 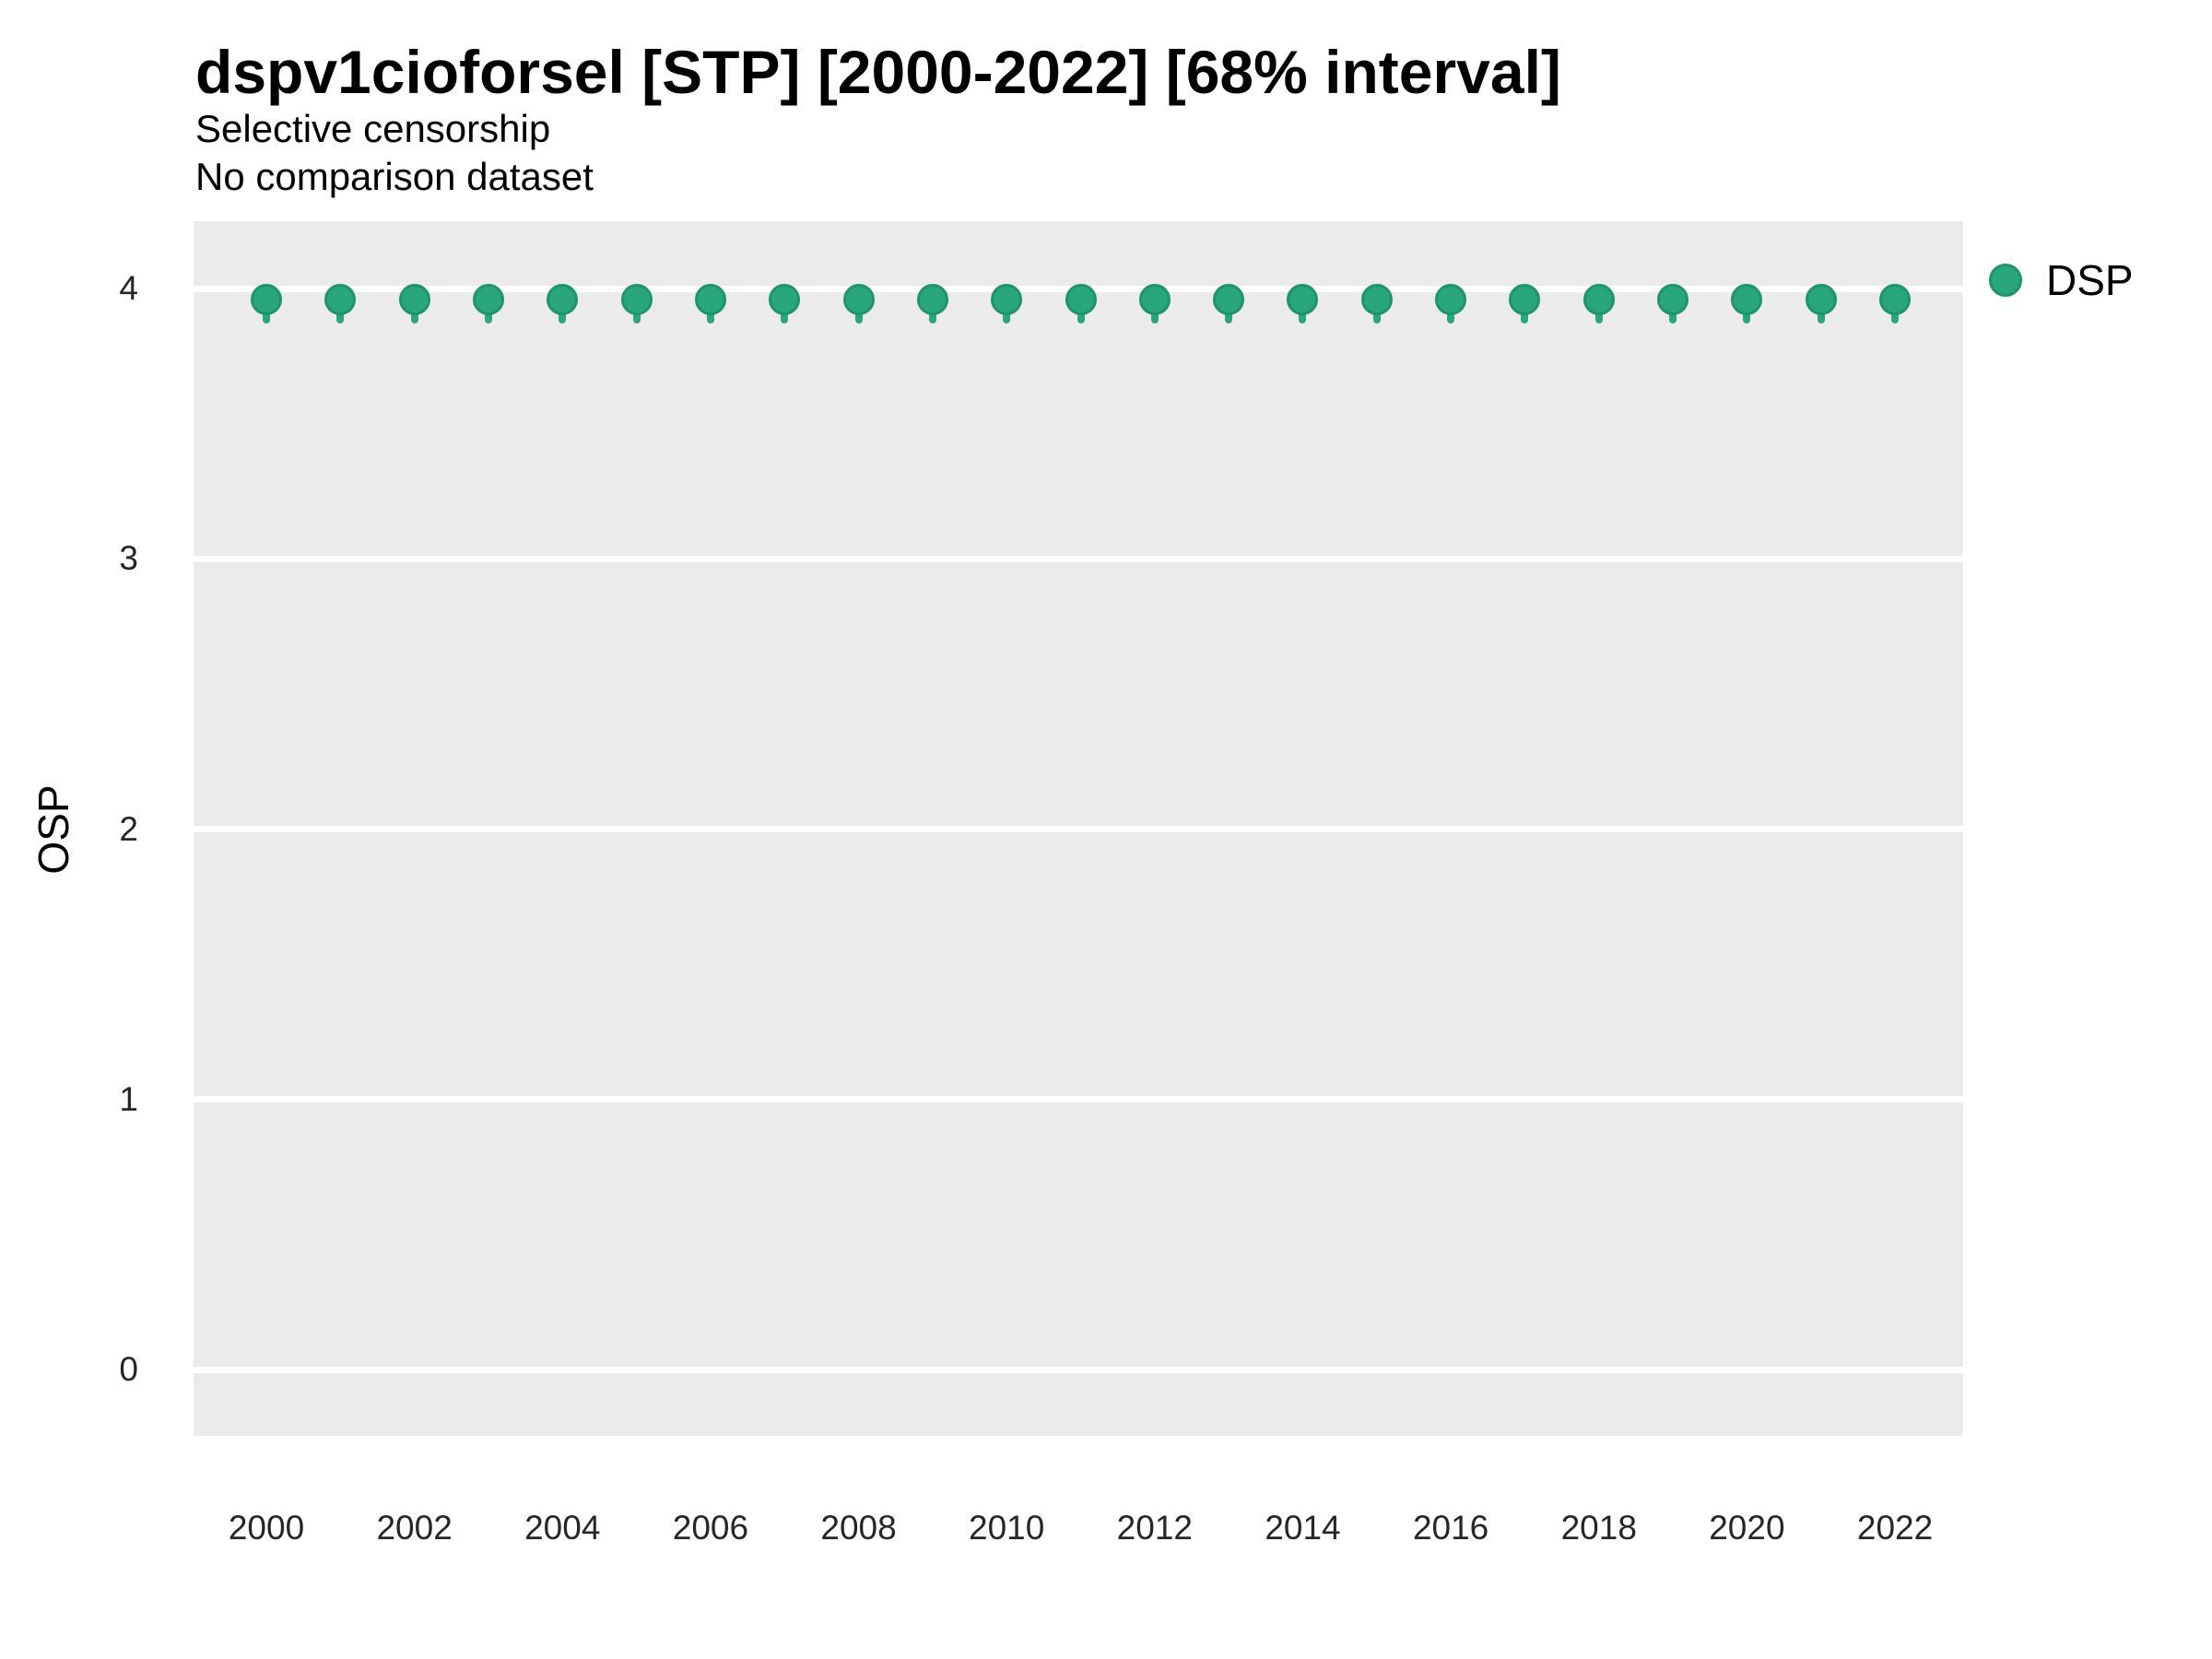 What do you see at coordinates (1229, 299) in the screenshot?
I see `data-point-2013` at bounding box center [1229, 299].